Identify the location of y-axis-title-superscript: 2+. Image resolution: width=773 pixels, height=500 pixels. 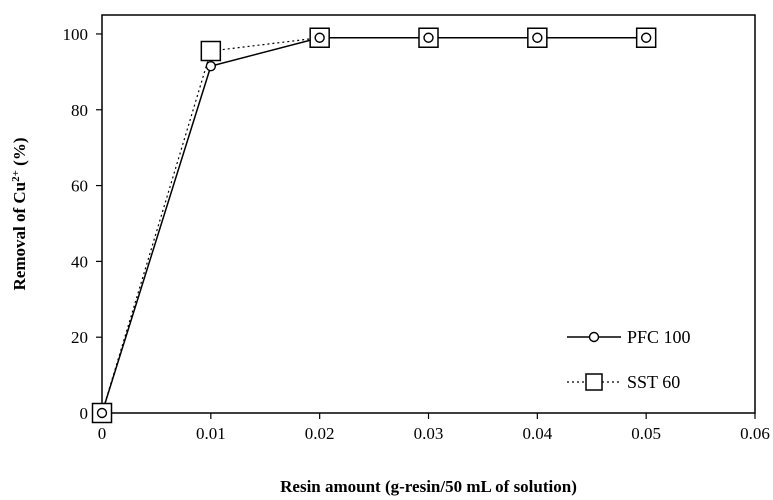
(16, 176).